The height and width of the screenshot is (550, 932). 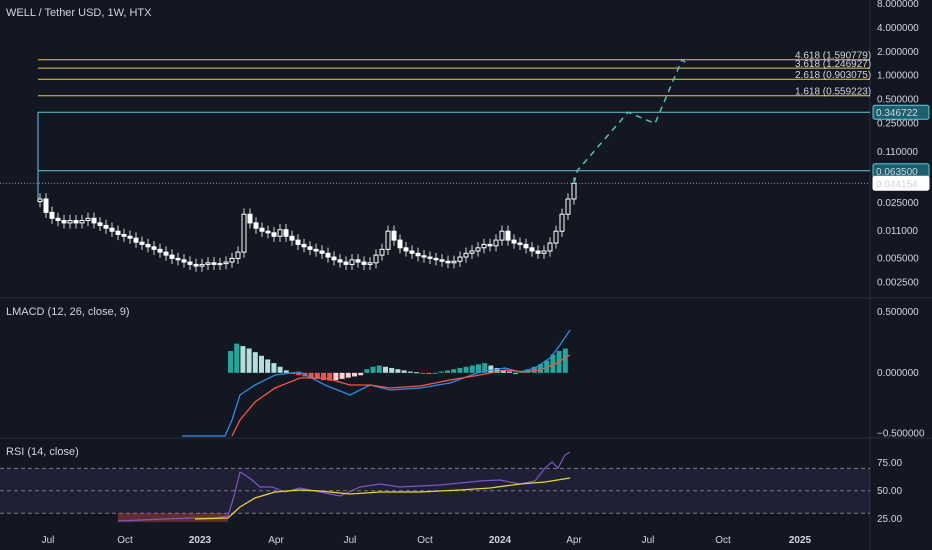 What do you see at coordinates (898, 124) in the screenshot?
I see `price-axis-tick: 0.250000` at bounding box center [898, 124].